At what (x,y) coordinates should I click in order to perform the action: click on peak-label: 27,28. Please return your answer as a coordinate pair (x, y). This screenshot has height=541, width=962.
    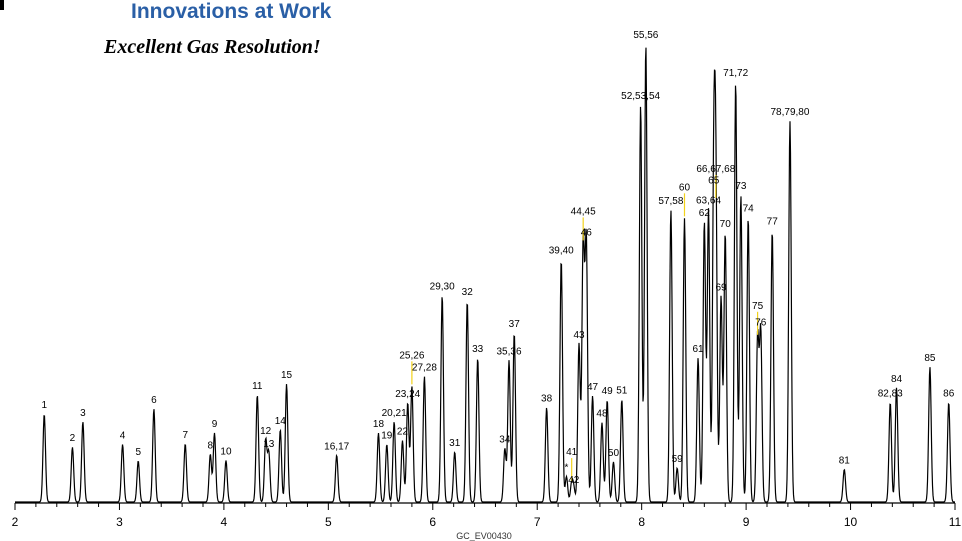
    Looking at the image, I should click on (424, 367).